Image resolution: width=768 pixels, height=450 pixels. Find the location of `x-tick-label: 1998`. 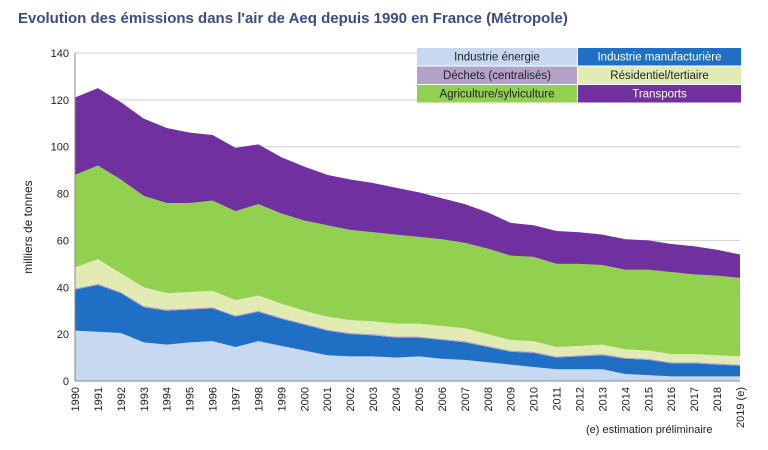

x-tick-label: 1998 is located at coordinates (259, 399).